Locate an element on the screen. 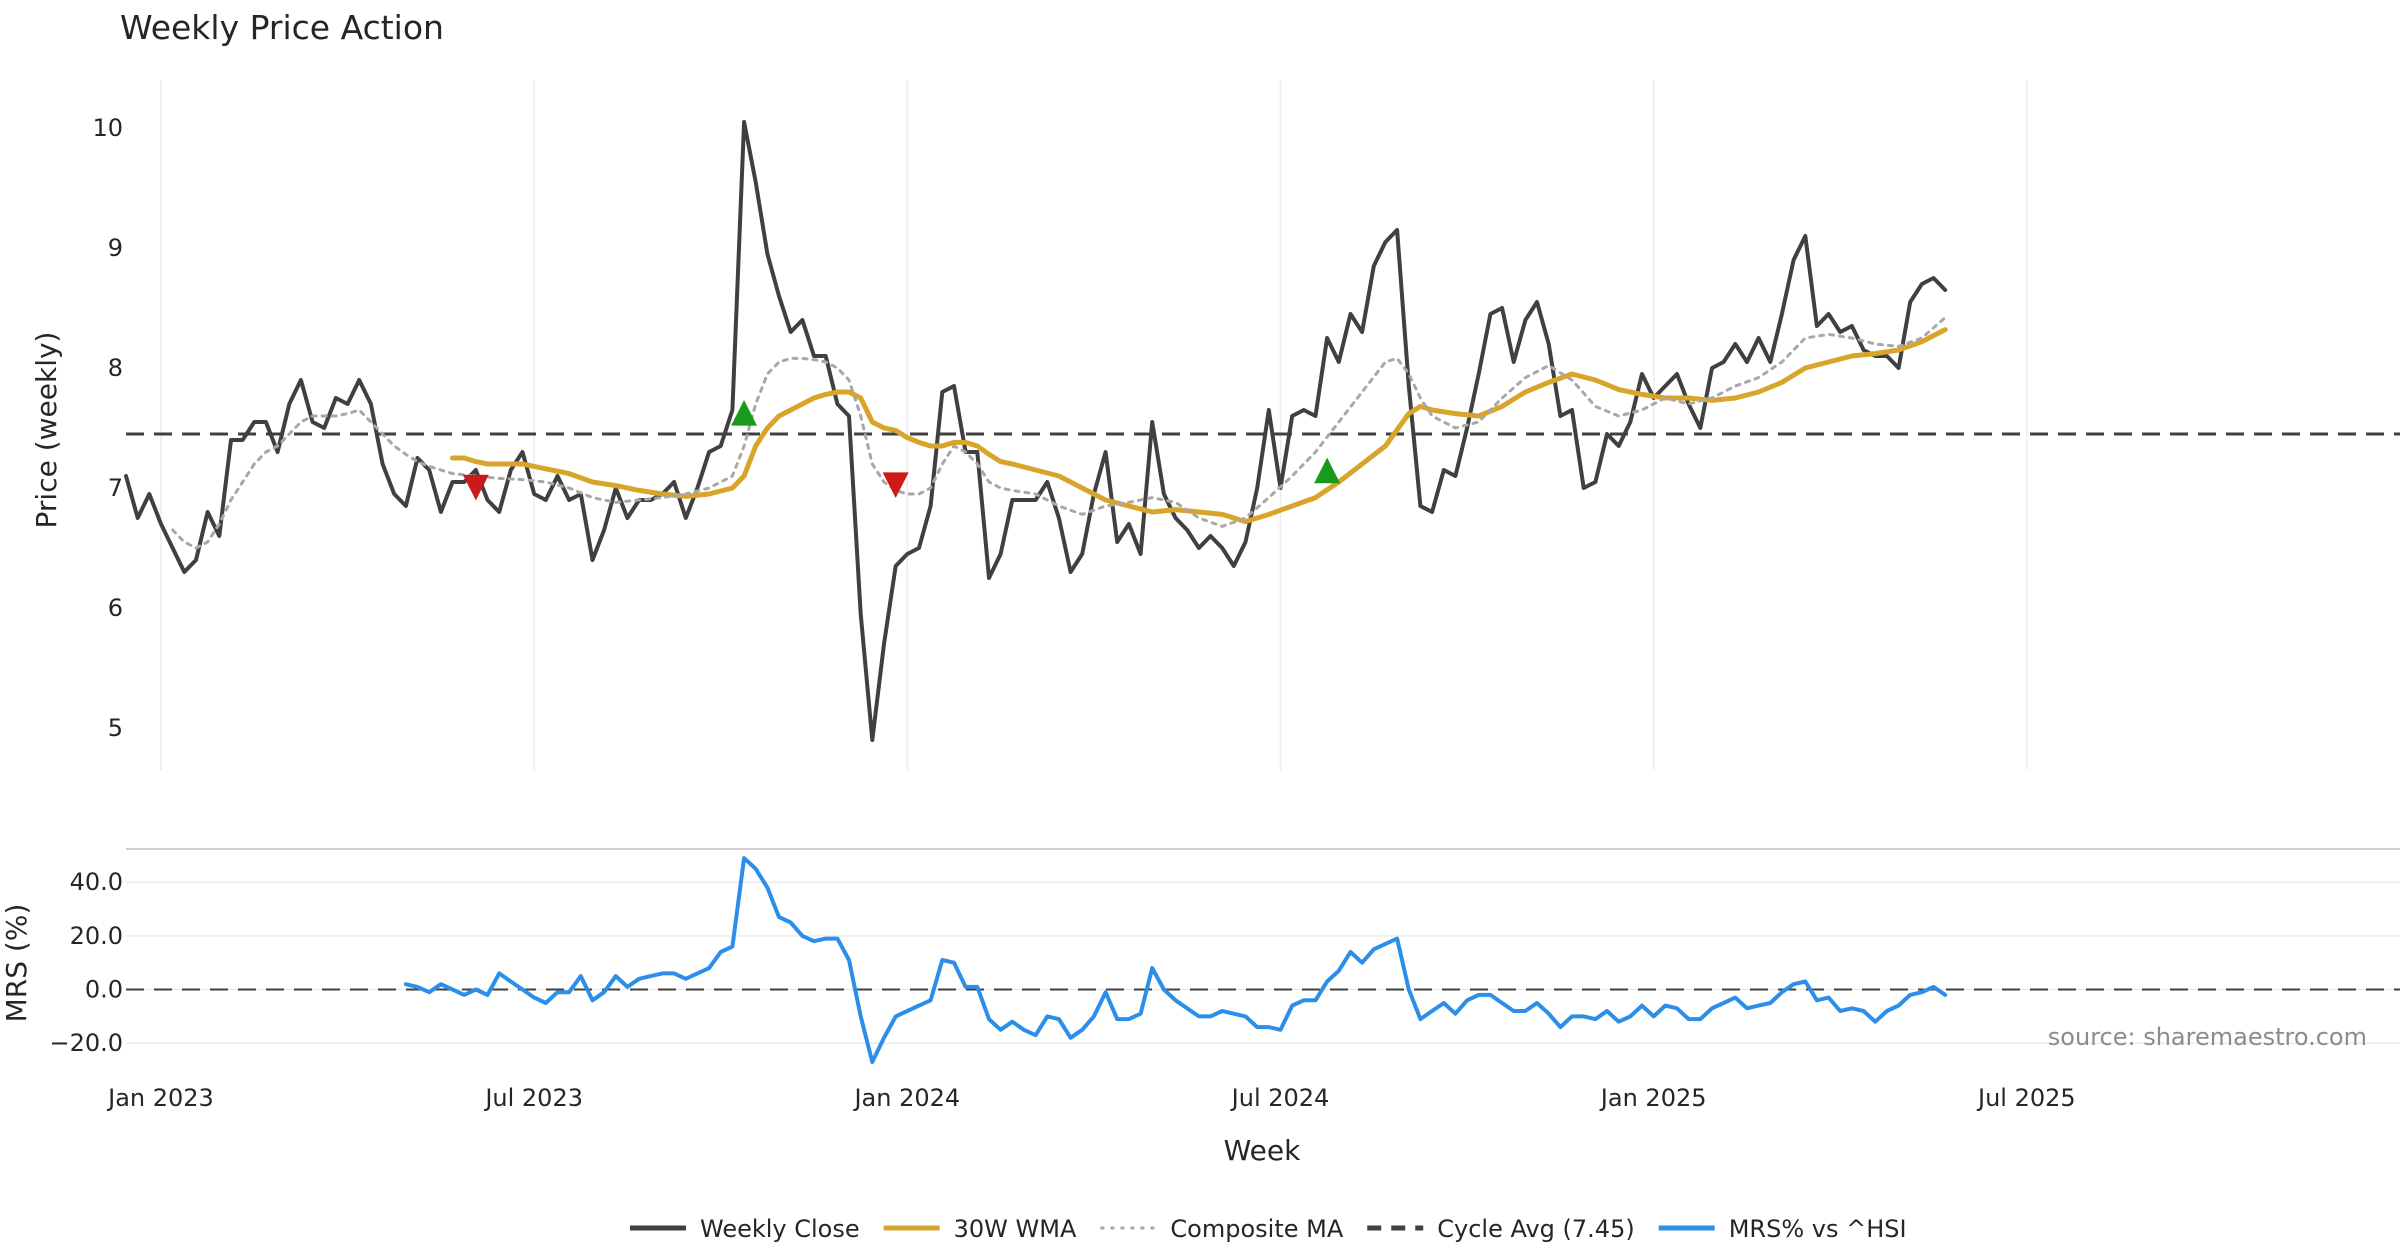  mrs-vs-hsi-line is located at coordinates (1175, 960).